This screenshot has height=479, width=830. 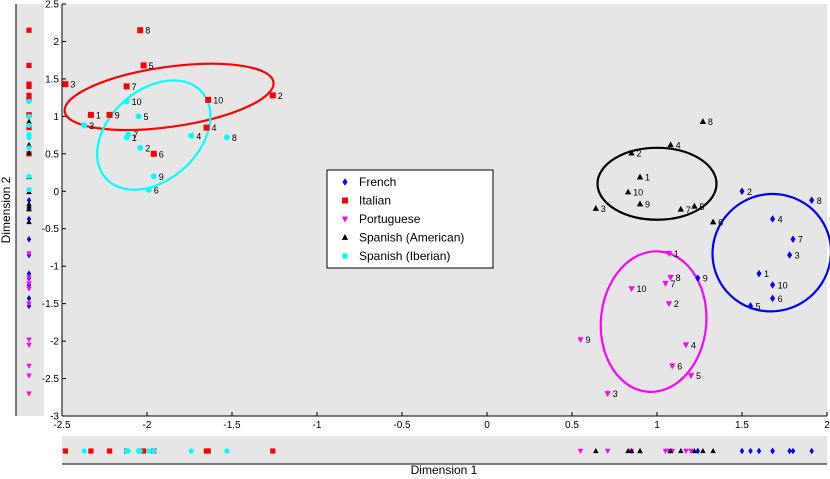 What do you see at coordinates (54, 342) in the screenshot?
I see `y-tick-label: -2` at bounding box center [54, 342].